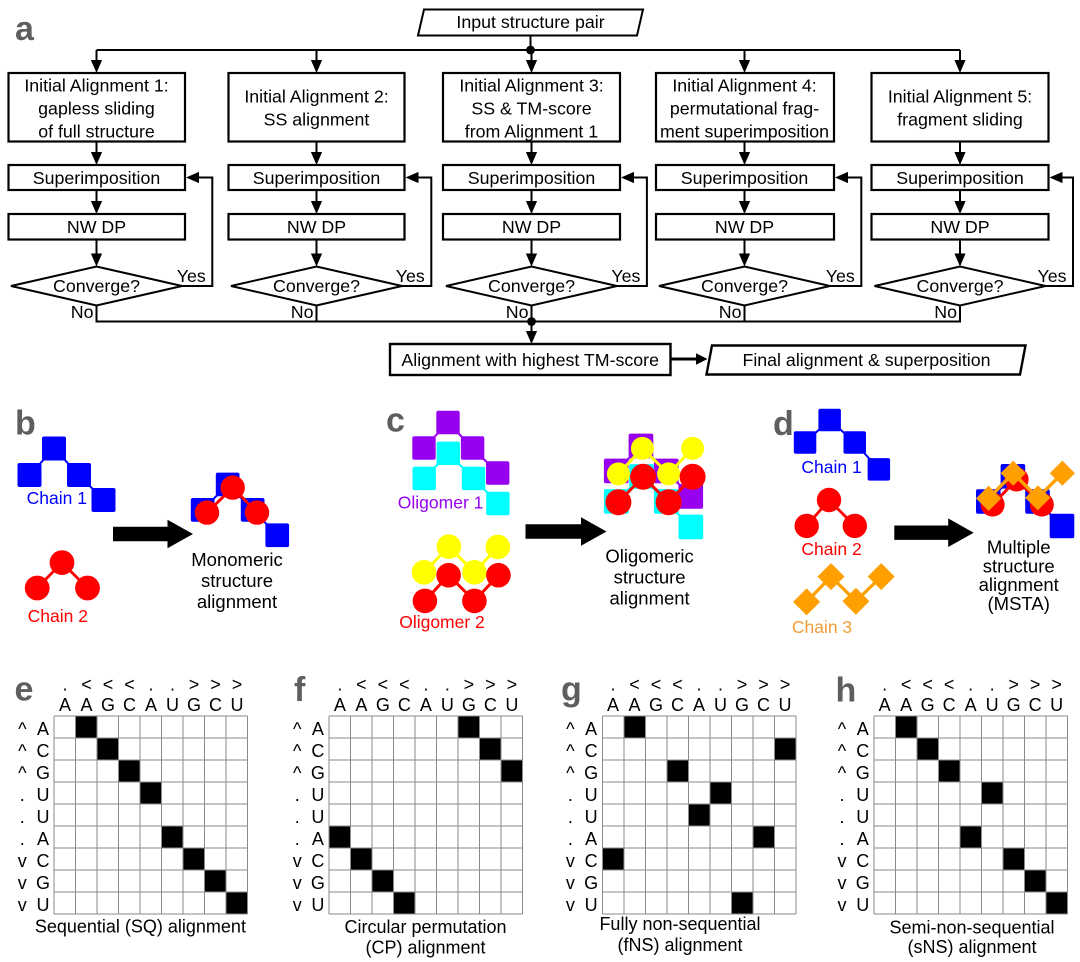  What do you see at coordinates (571, 690) in the screenshot?
I see `svg-text: g` at bounding box center [571, 690].